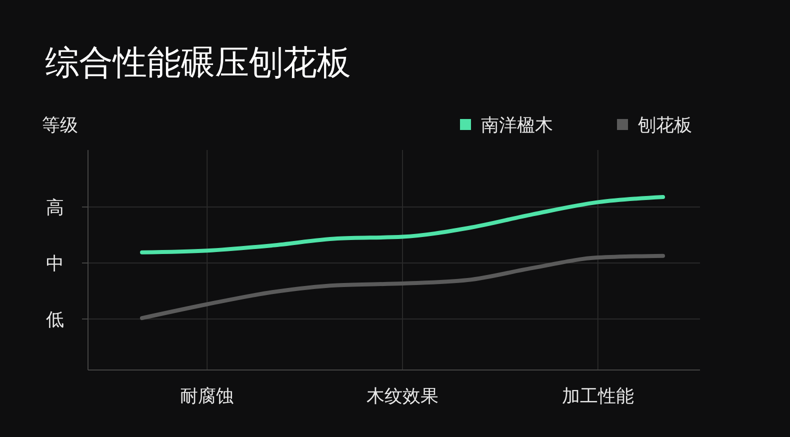  Describe the element at coordinates (55, 319) in the screenshot. I see `text: 低` at that location.